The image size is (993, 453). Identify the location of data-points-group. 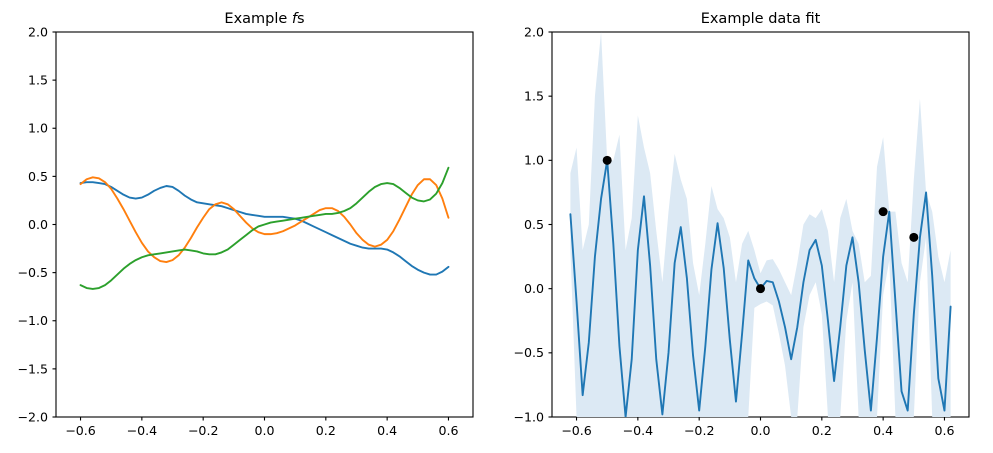
(760, 224).